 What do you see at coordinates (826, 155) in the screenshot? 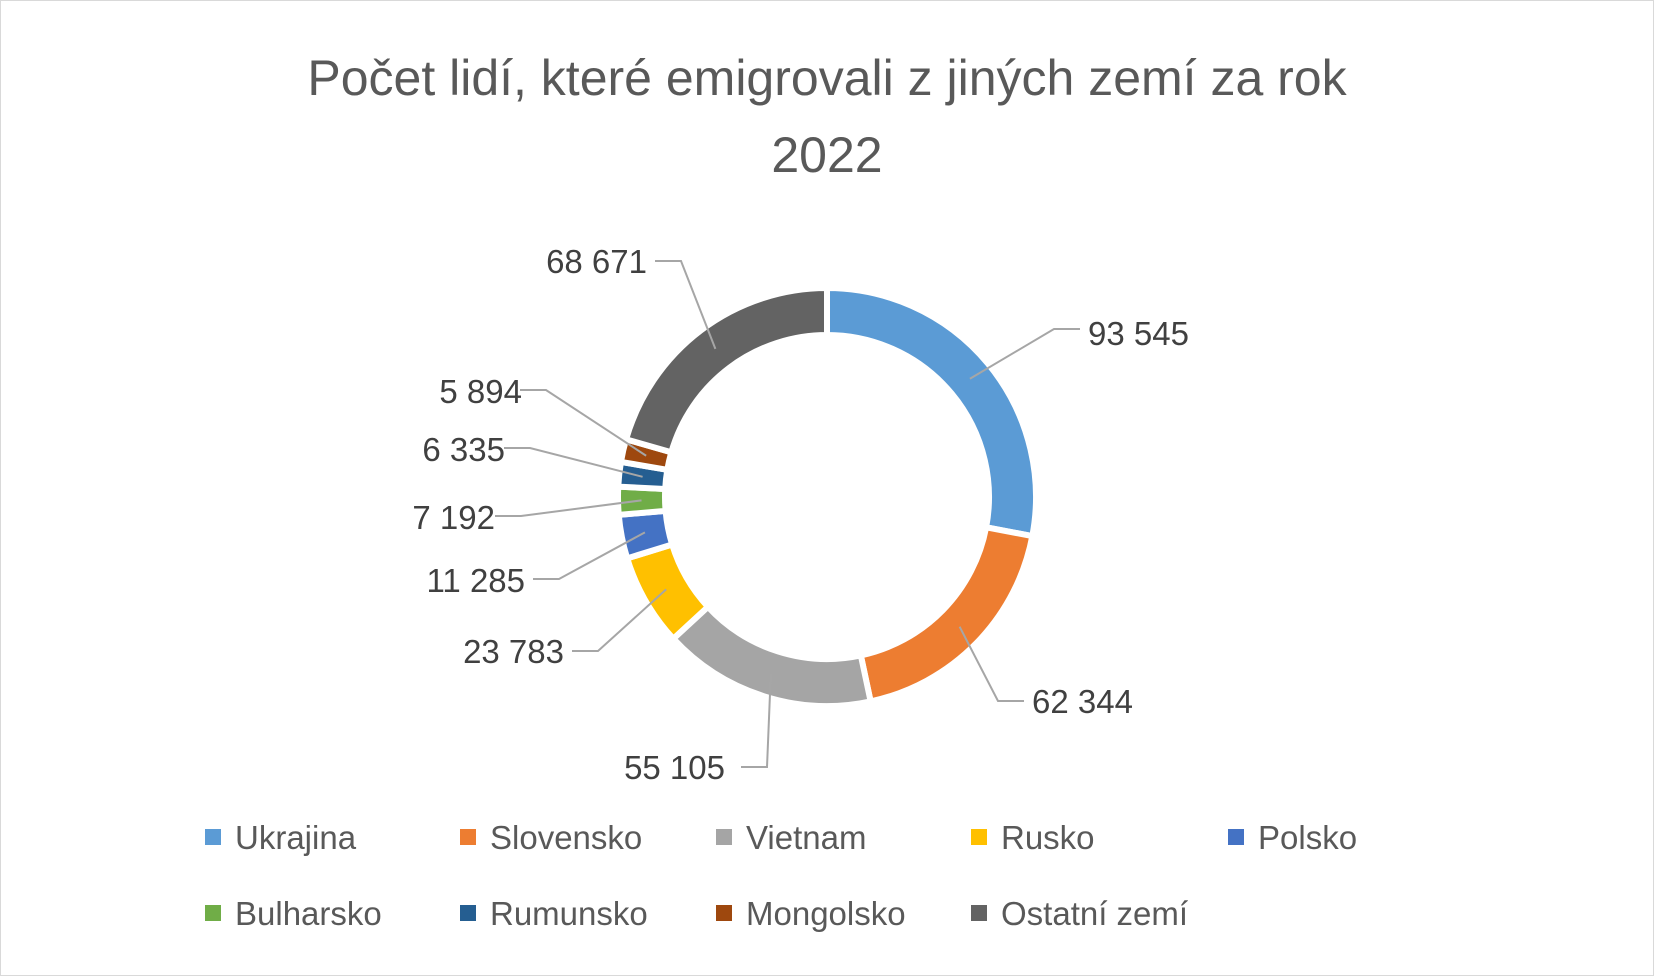
I see `chart-title-line-2: 2022` at bounding box center [826, 155].